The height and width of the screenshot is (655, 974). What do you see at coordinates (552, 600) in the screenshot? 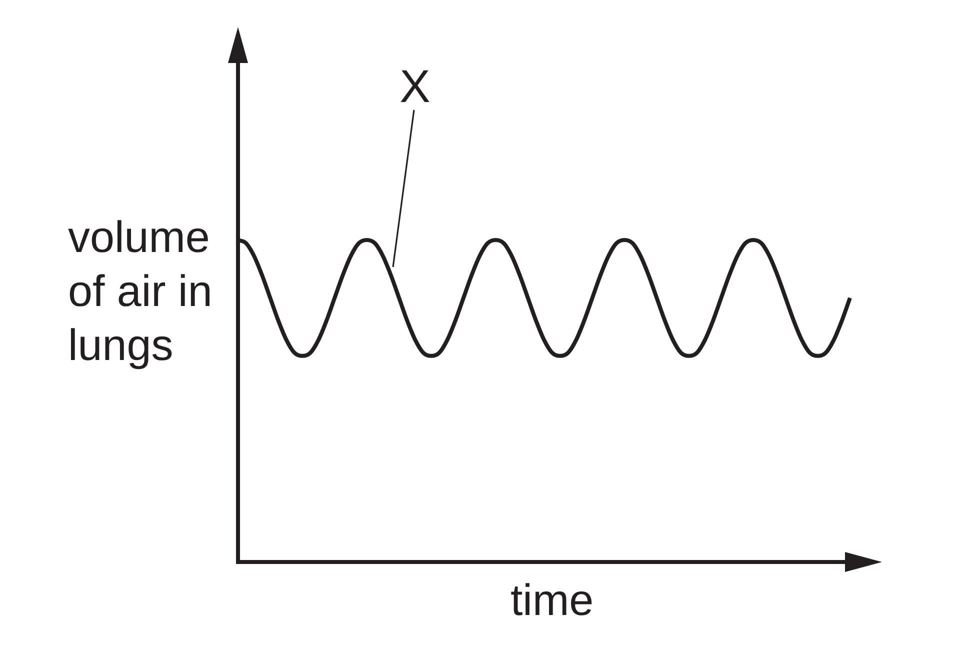
I see `x-axis-title: time` at bounding box center [552, 600].